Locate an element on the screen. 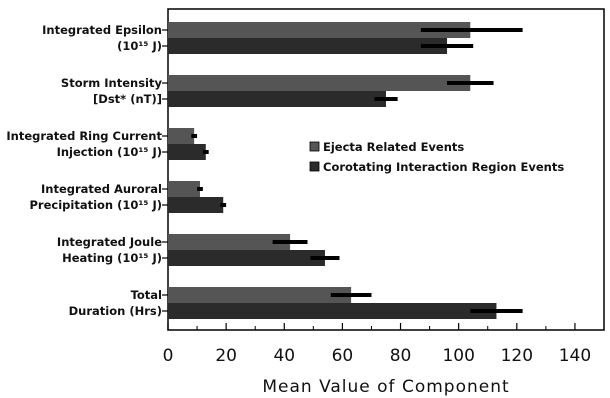 Image resolution: width=610 pixels, height=398 pixels. category-label: Integrated Auroral is located at coordinates (101, 189).